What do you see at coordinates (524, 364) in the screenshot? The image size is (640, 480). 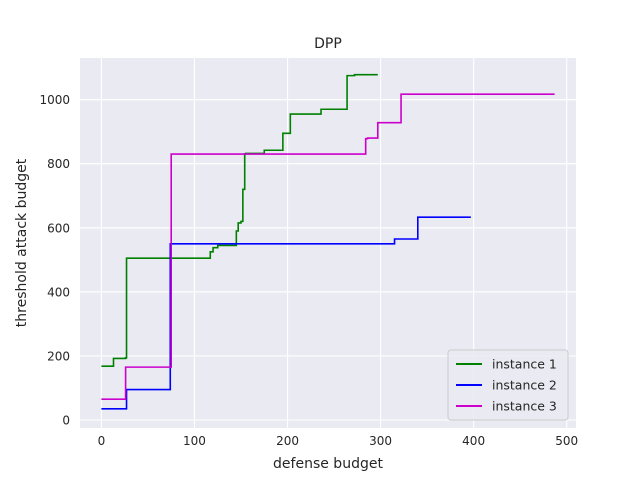 I see `legend-label: instance 1` at bounding box center [524, 364].